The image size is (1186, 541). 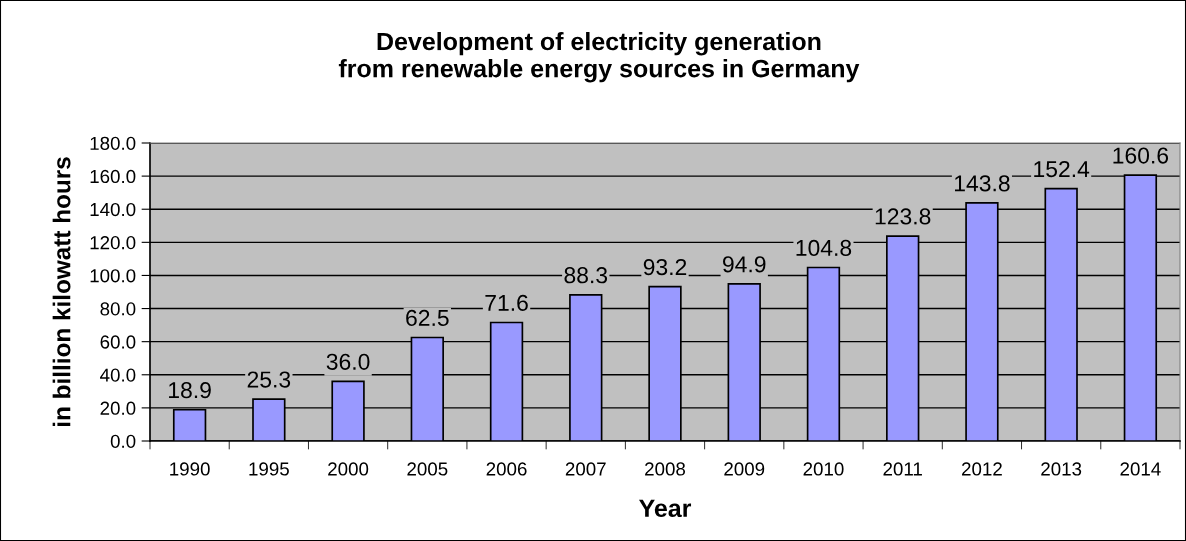 I want to click on y-tick-label: 160.0, so click(x=113, y=176).